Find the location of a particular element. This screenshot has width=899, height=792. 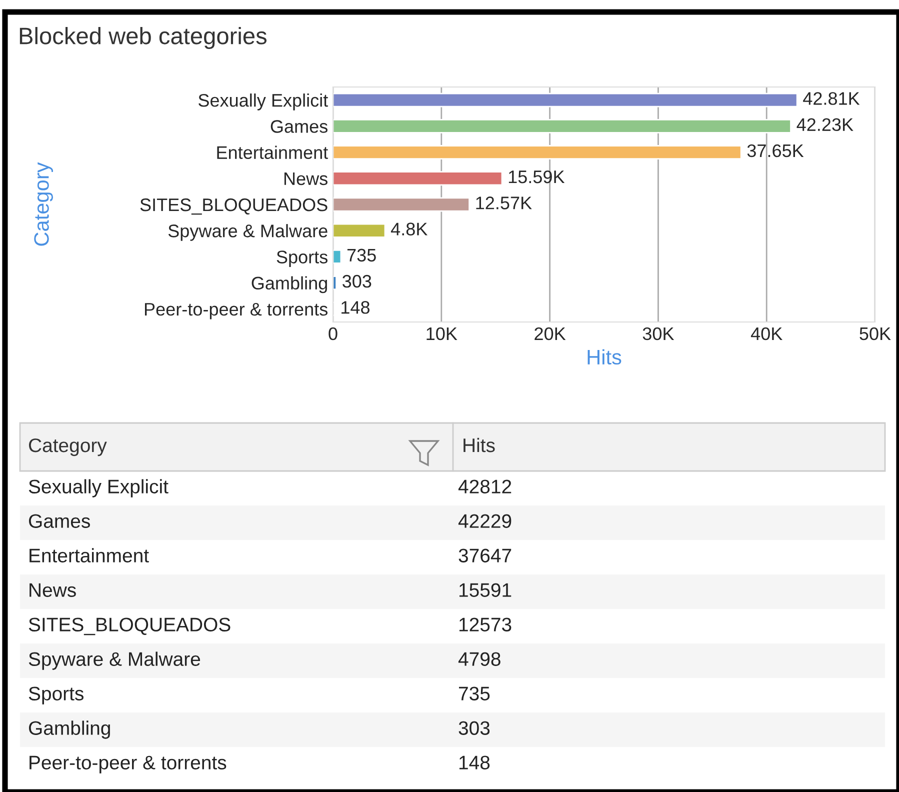

category-label: Games is located at coordinates (59, 521).